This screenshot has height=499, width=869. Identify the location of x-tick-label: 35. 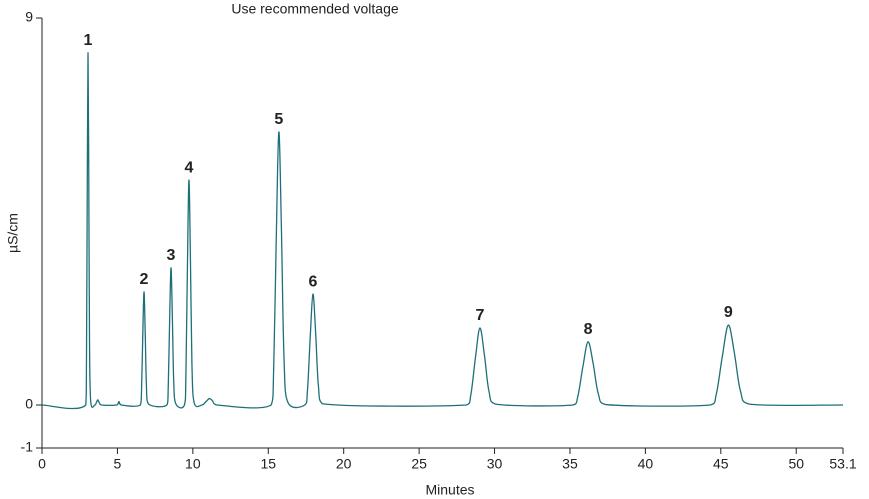
(570, 464).